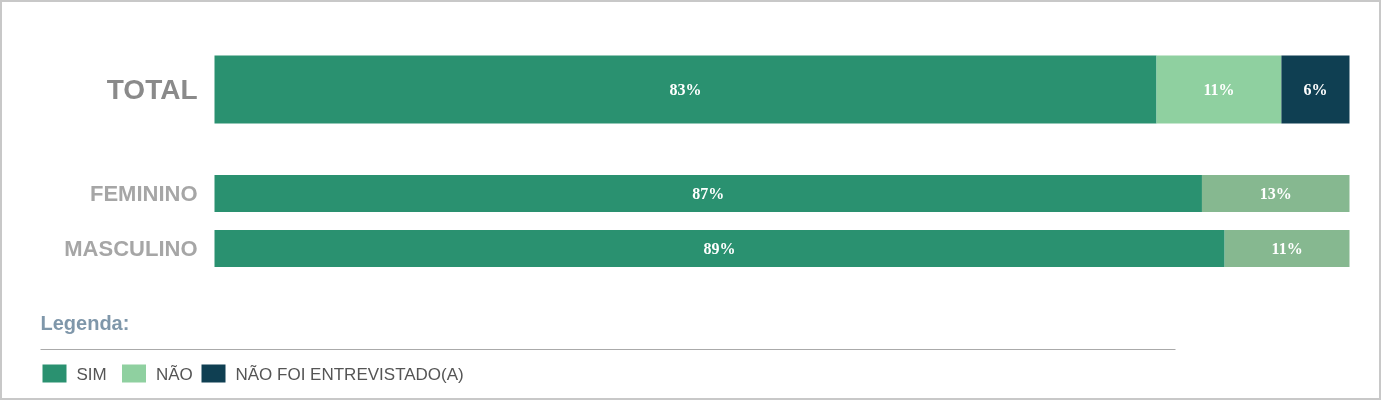  I want to click on legend-label: NÃO, so click(174, 374).